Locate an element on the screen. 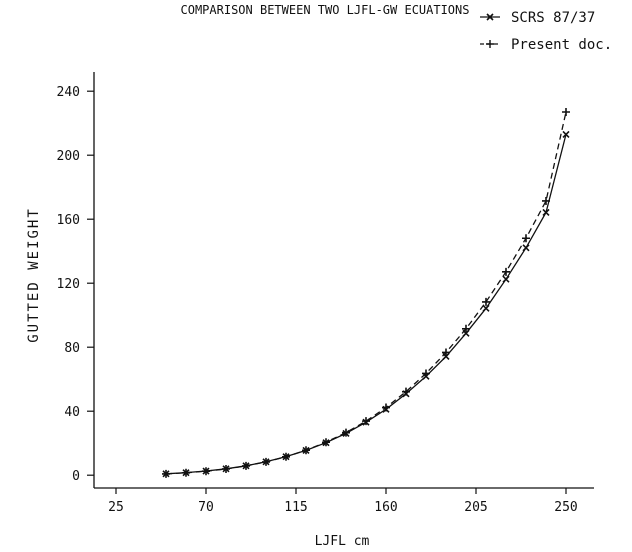 The image size is (632, 552). x-ticks: 25 70 115 160 205 250 is located at coordinates (343, 501).